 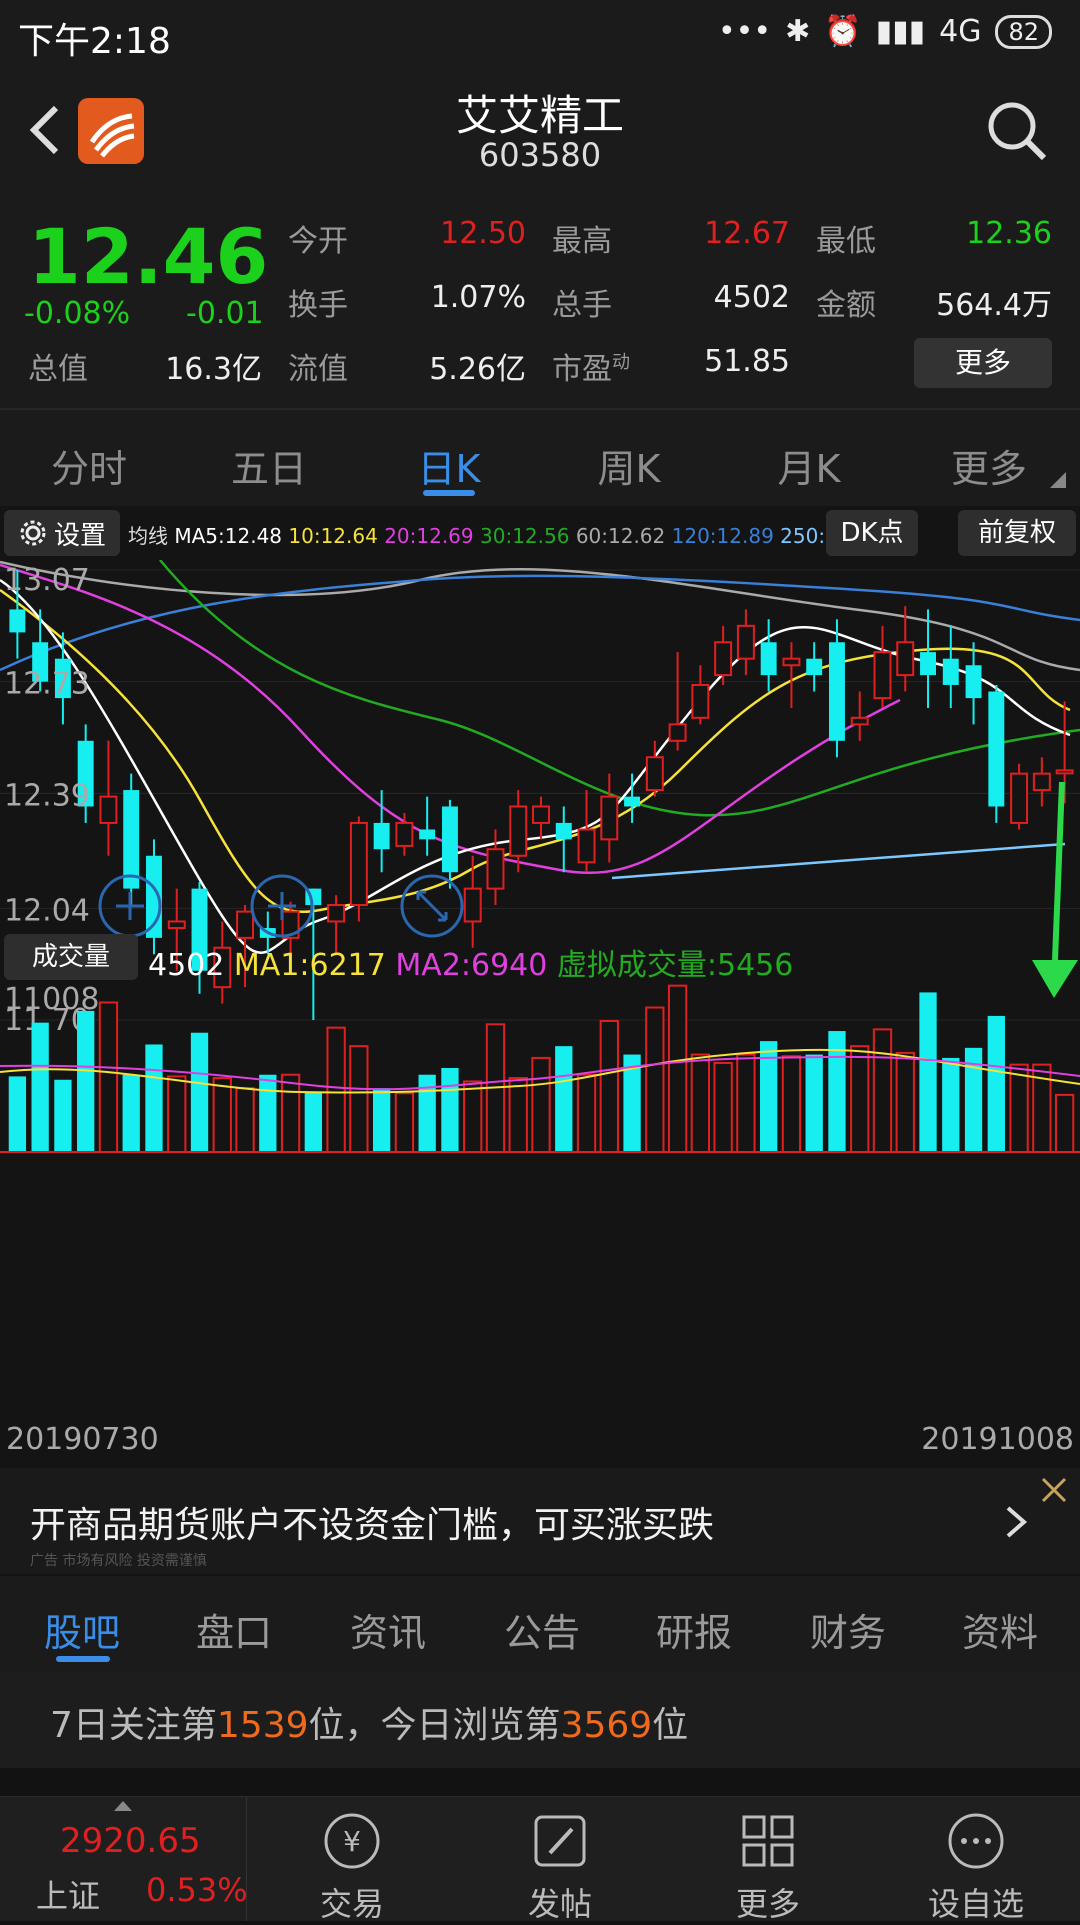 What do you see at coordinates (606, 1725) in the screenshot?
I see `browse-rank: 3569` at bounding box center [606, 1725].